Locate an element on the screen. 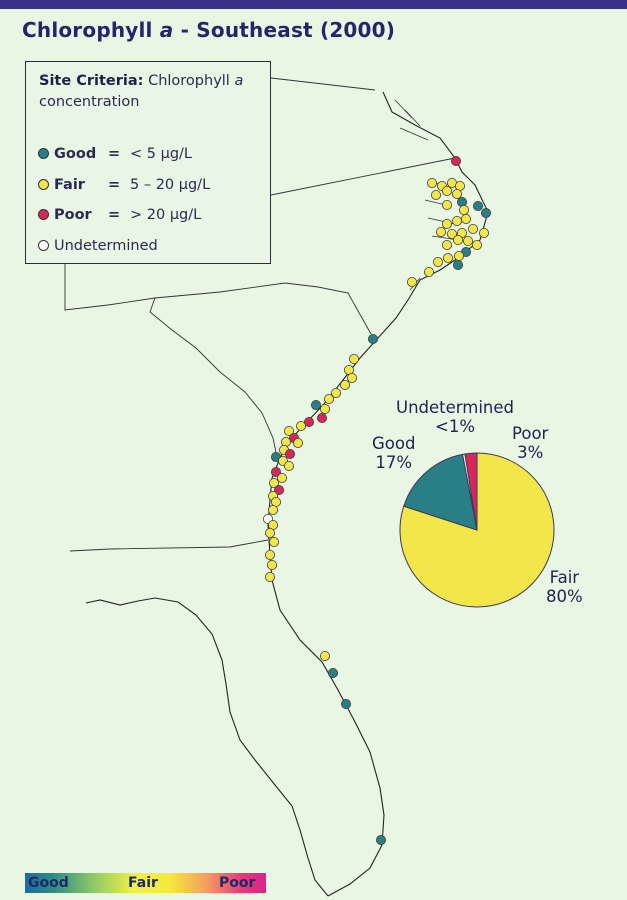 The height and width of the screenshot is (900, 627). undetermined-dot-icon is located at coordinates (43, 245).